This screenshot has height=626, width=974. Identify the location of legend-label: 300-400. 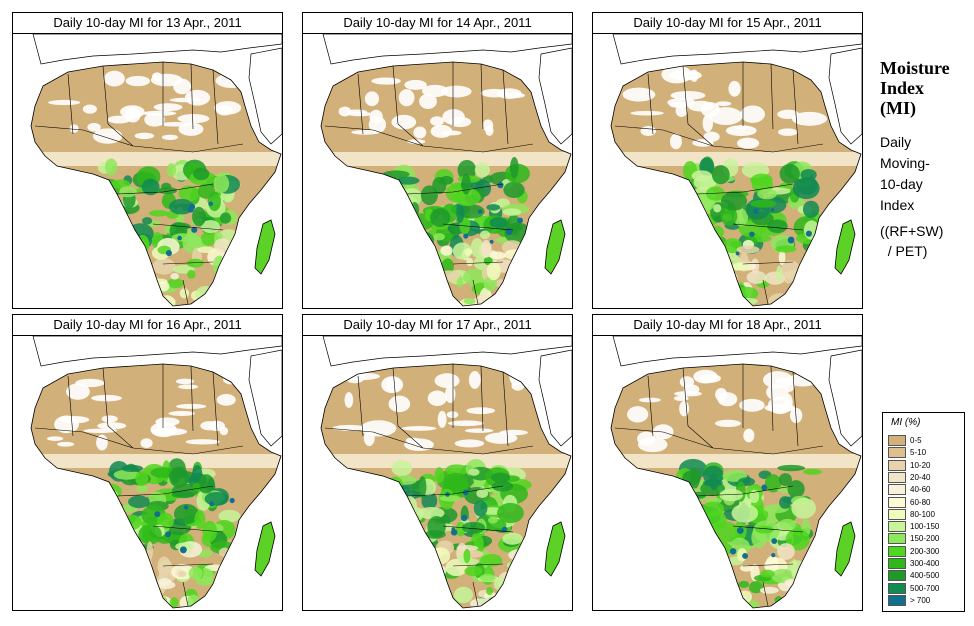
(925, 563).